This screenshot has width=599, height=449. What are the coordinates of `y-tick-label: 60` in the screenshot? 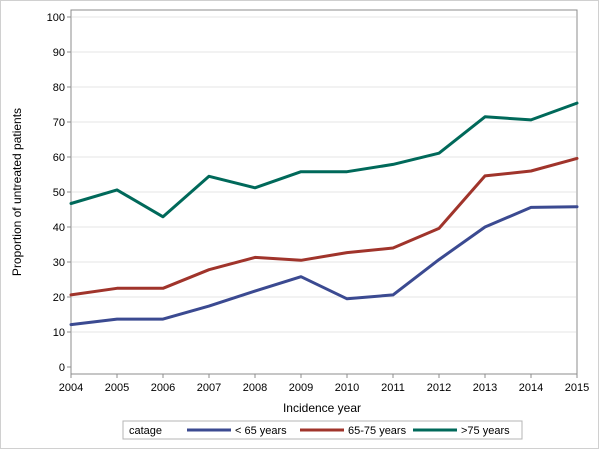 It's located at (59, 158).